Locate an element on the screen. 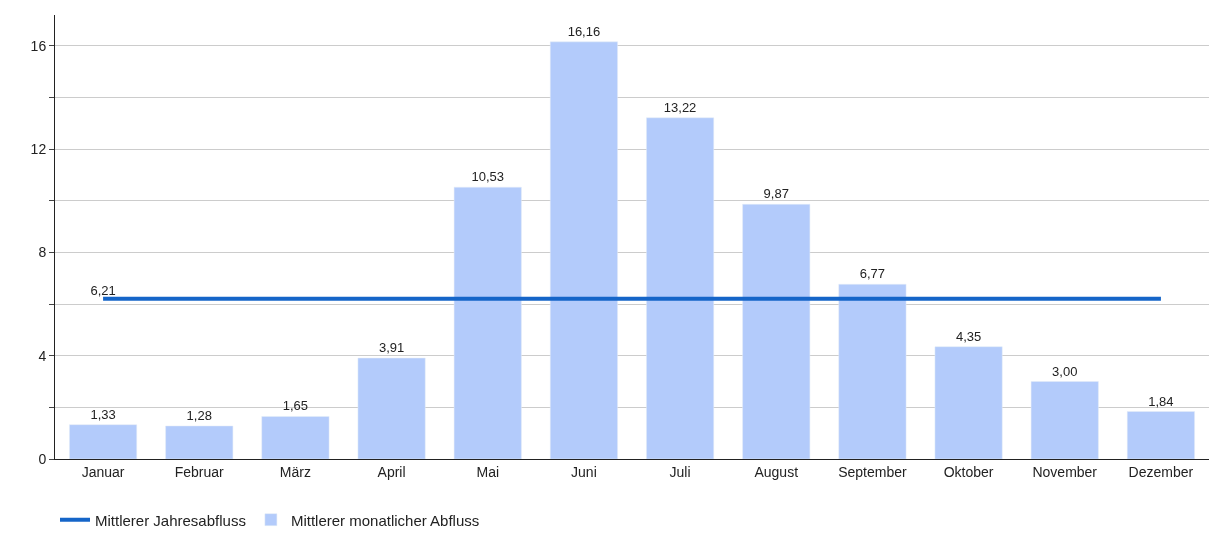  x-tick-label: Februar is located at coordinates (199, 471).